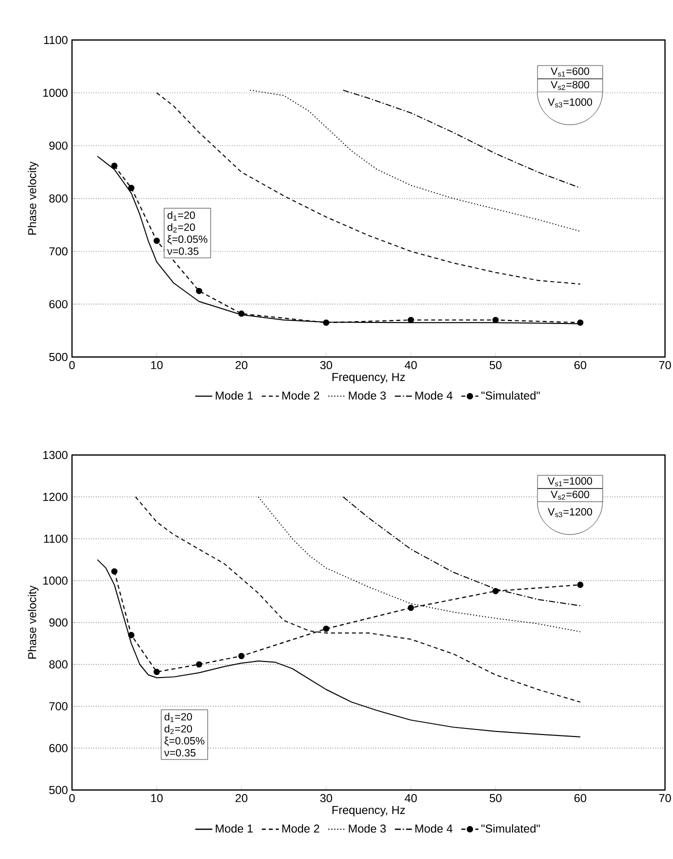 The image size is (673, 859). What do you see at coordinates (570, 495) in the screenshot?
I see `annotation: V$_{s2}$=600` at bounding box center [570, 495].